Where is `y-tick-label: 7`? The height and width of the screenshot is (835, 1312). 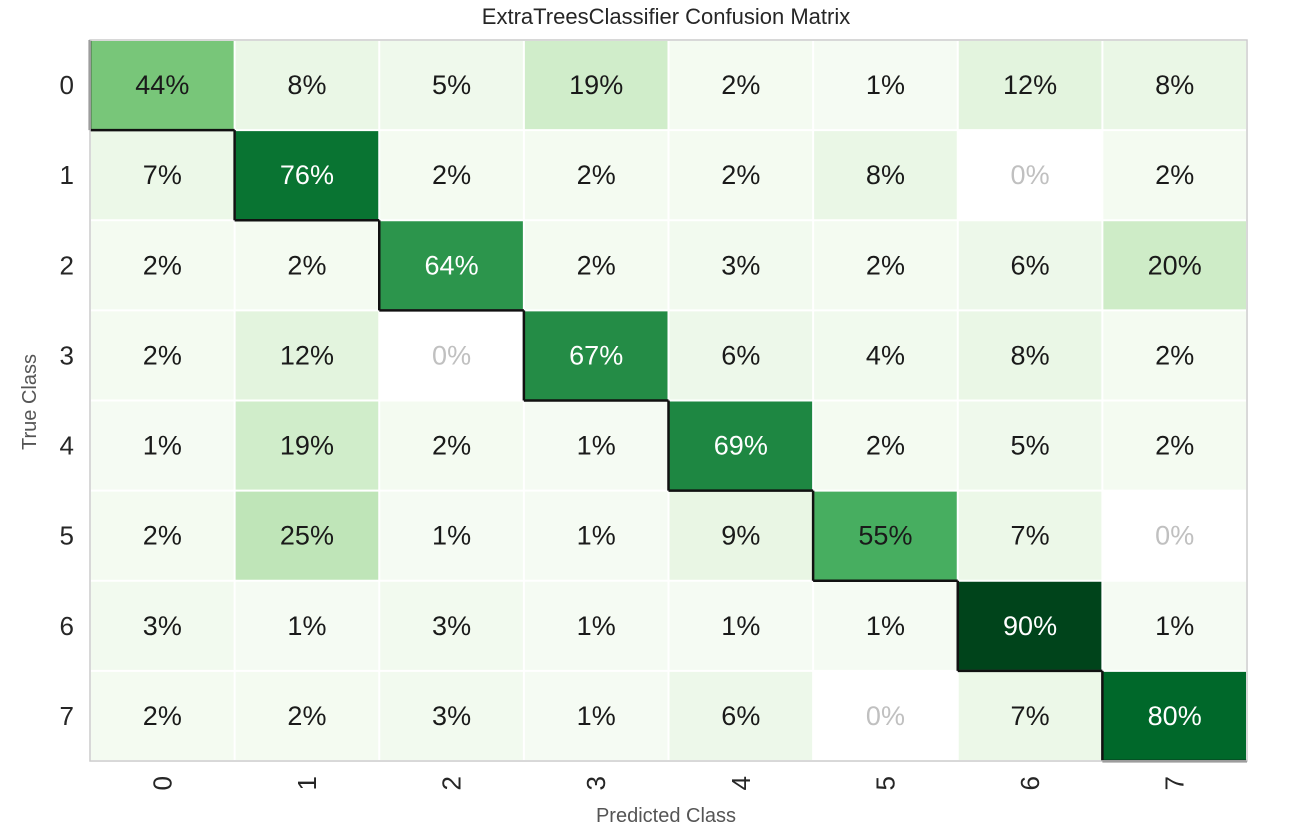 y-tick-label: 7 is located at coordinates (67, 716).